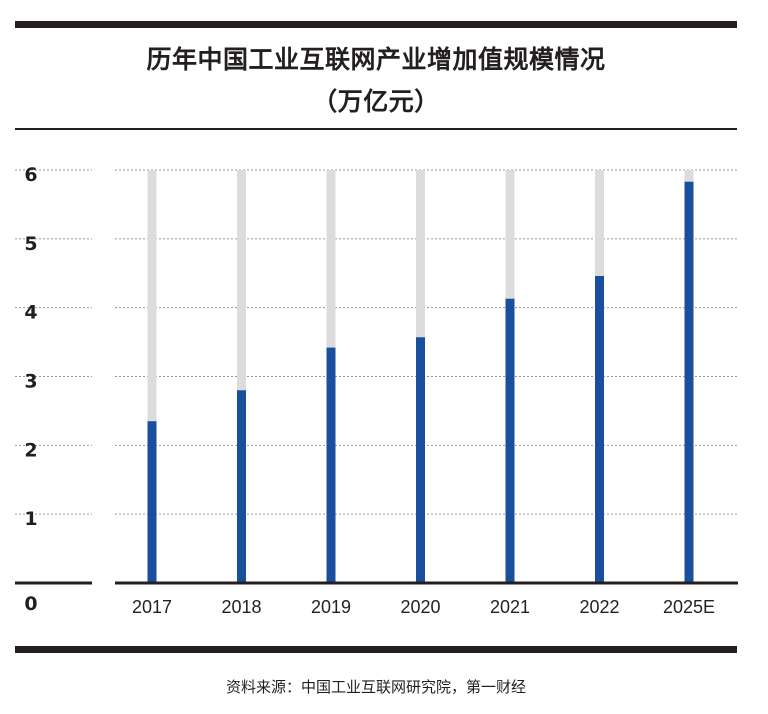 Image resolution: width=768 pixels, height=714 pixels. Describe the element at coordinates (30, 450) in the screenshot. I see `y-tick-label: 2` at that location.